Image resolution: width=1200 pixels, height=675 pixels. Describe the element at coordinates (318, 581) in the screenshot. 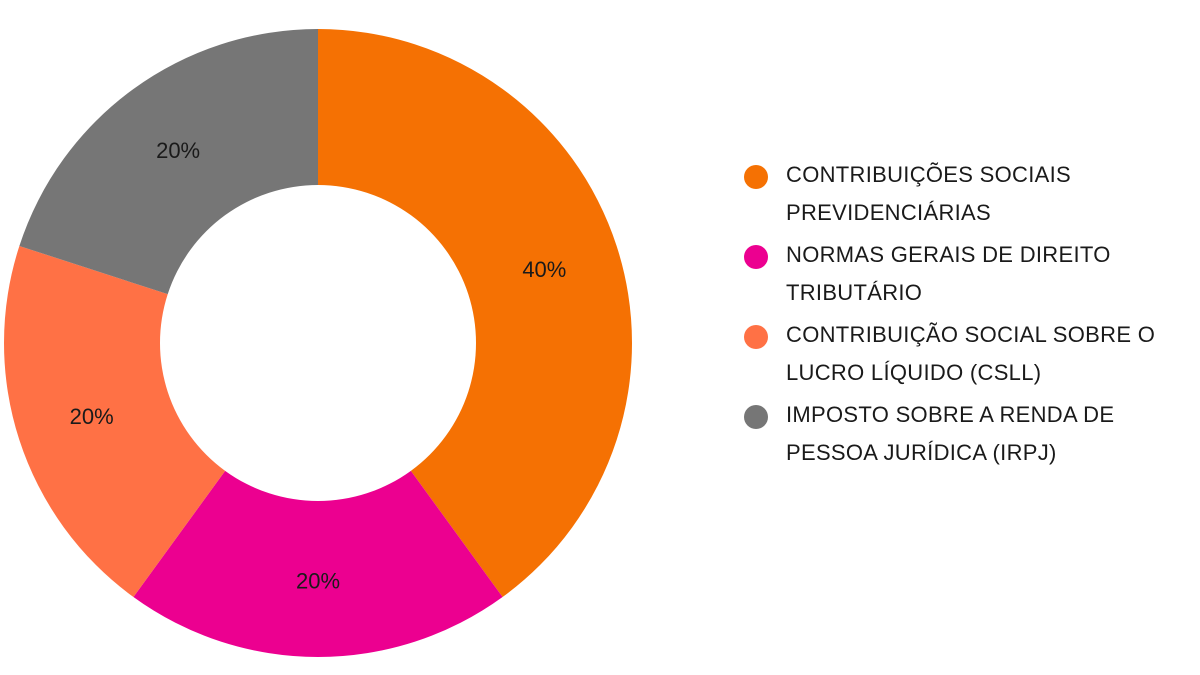

I see `slice-value-label-1: 20%` at that location.